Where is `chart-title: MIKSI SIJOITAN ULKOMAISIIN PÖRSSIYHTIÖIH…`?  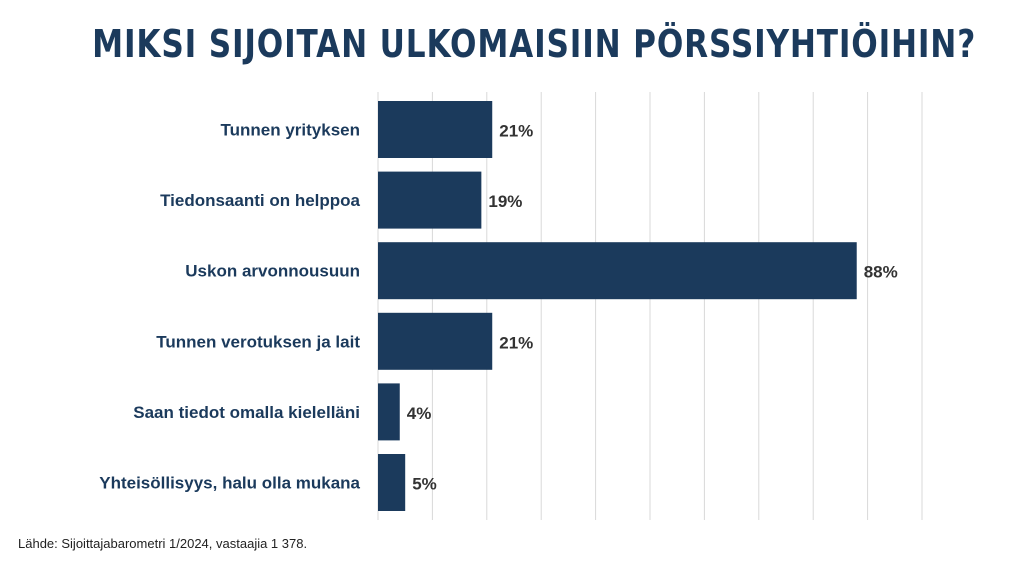 chart-title: MIKSI SIJOITAN ULKOMAISIIN PÖRSSIYHTIÖIH… is located at coordinates (534, 44).